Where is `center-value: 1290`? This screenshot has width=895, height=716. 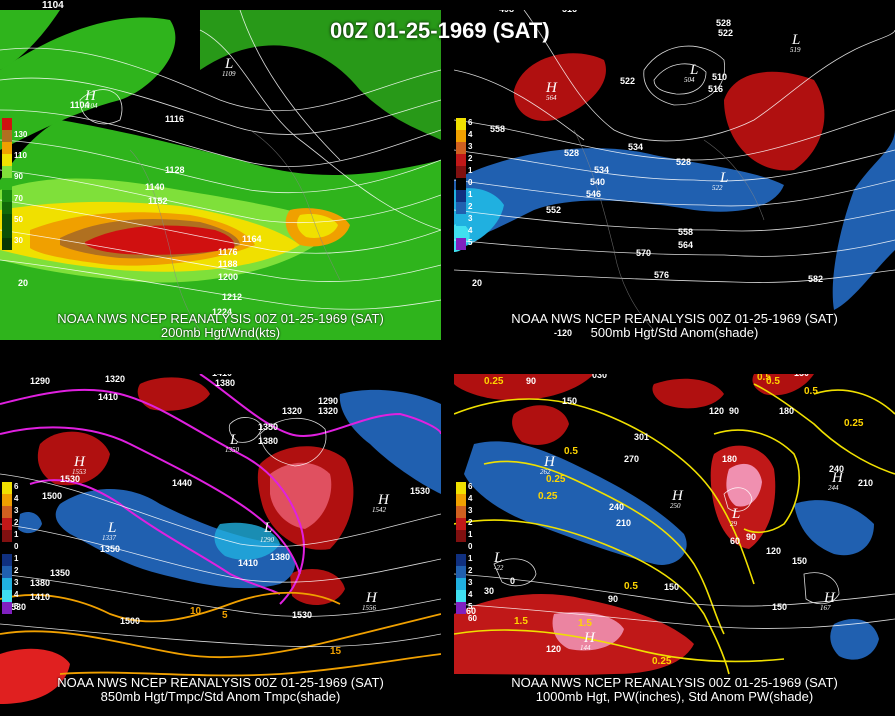
center-value: 1290 is located at coordinates (267, 540).